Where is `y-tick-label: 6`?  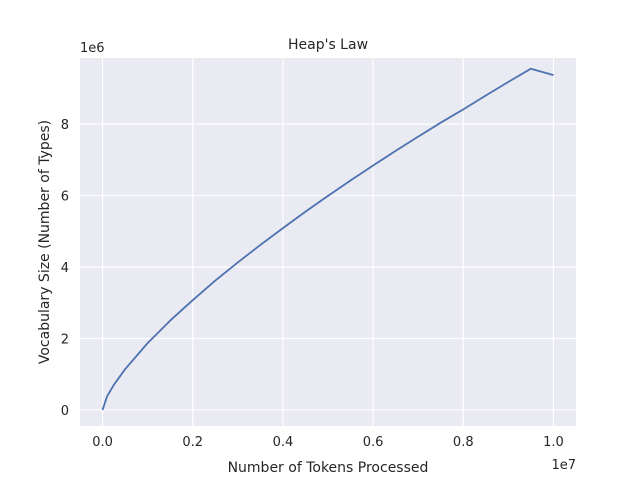
y-tick-label: 6 is located at coordinates (65, 197).